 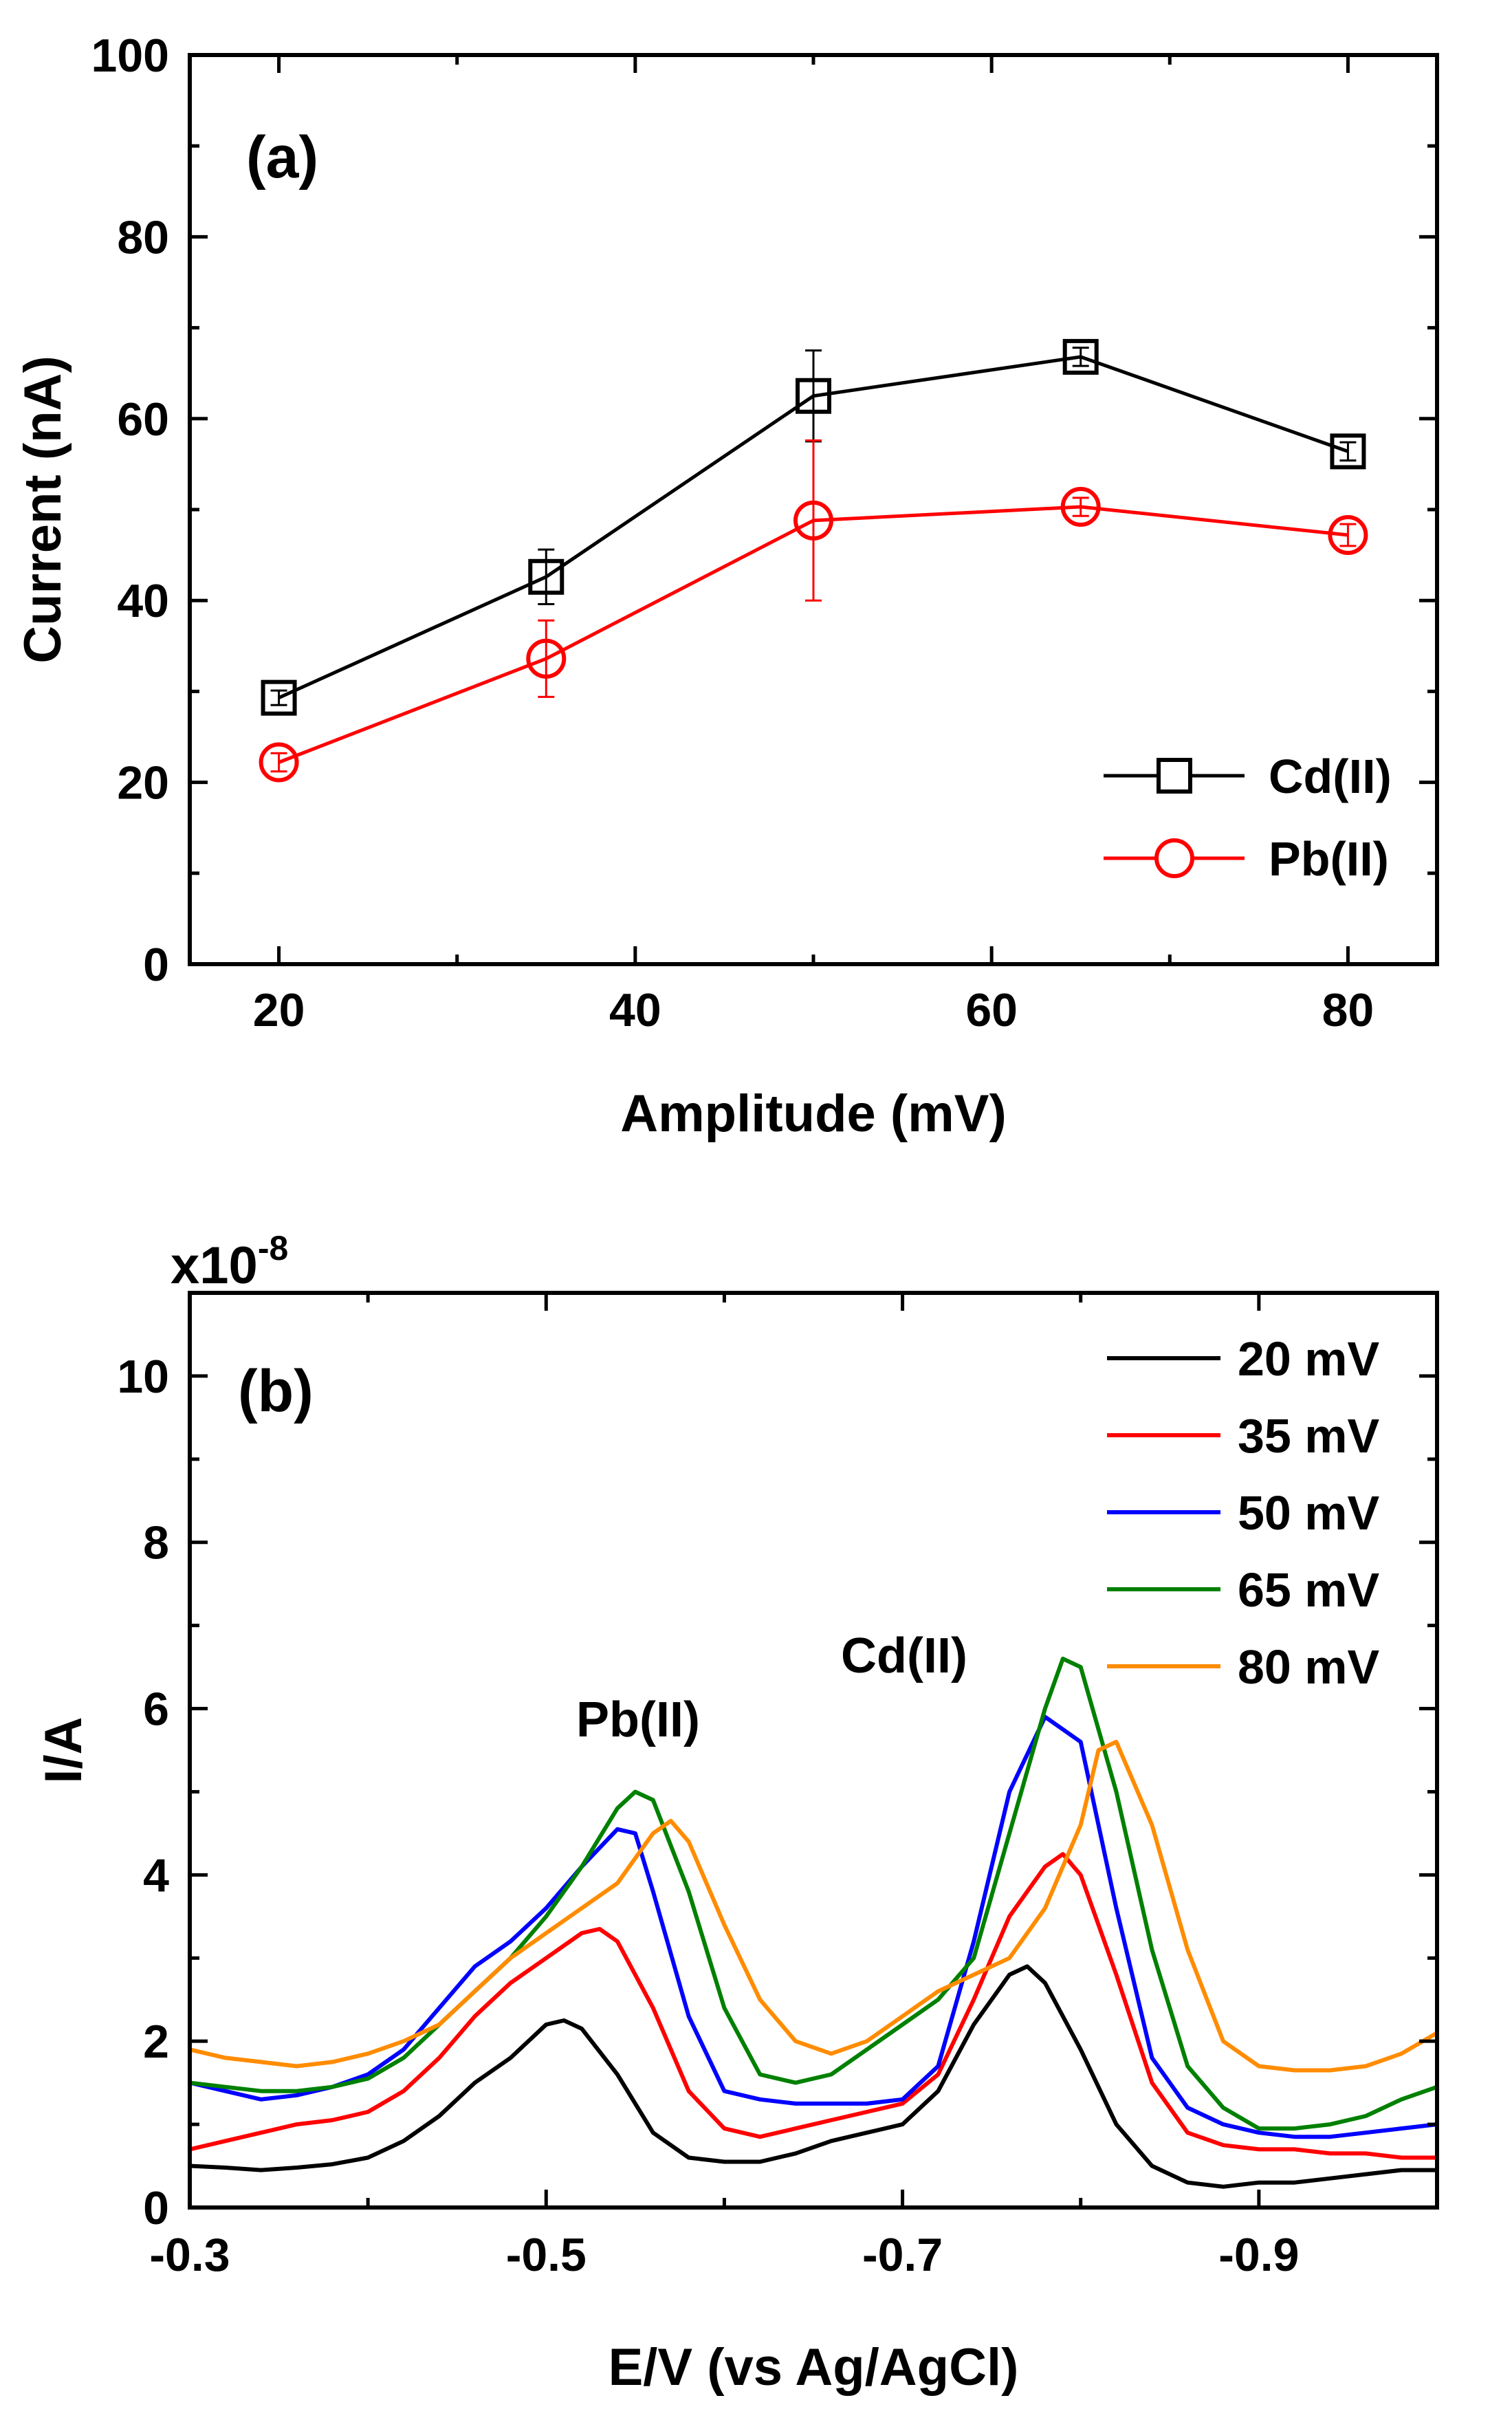 What do you see at coordinates (156, 2042) in the screenshot?
I see `y-tick-label: 2` at bounding box center [156, 2042].